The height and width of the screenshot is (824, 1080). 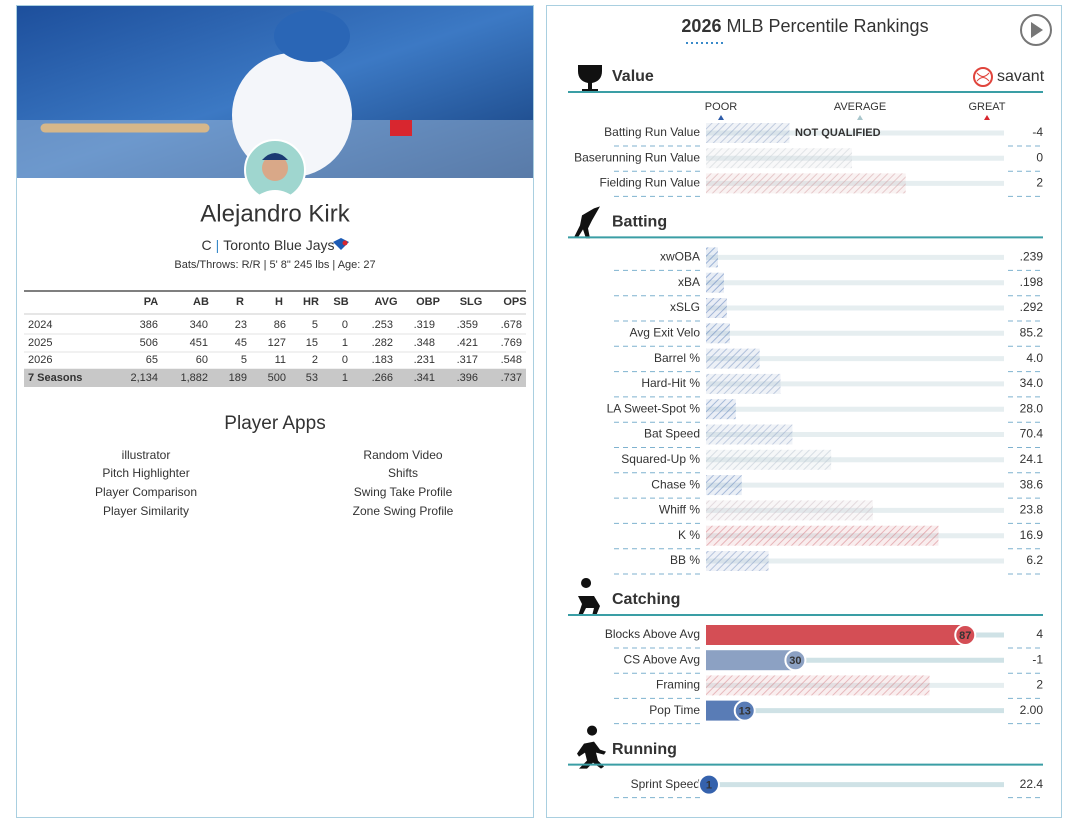 What do you see at coordinates (402, 455) in the screenshot?
I see `app-link: Random Video` at bounding box center [402, 455].